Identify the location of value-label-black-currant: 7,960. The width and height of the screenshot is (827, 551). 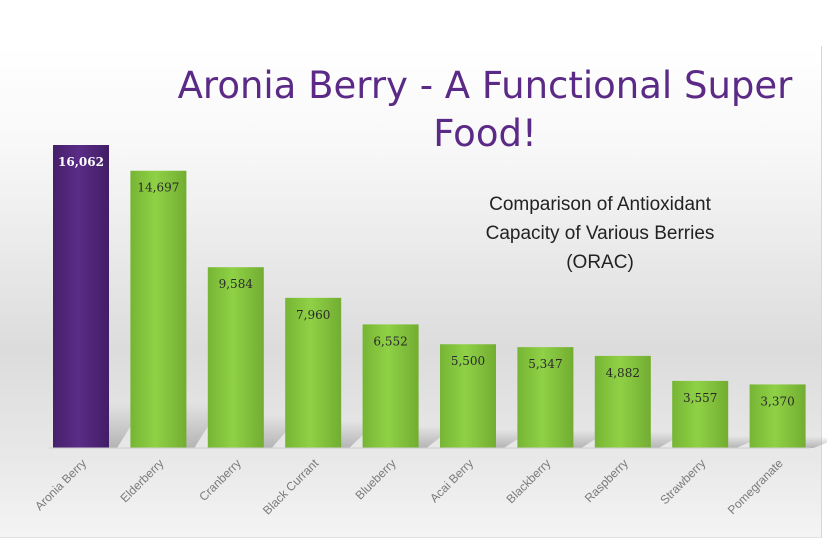
(313, 315).